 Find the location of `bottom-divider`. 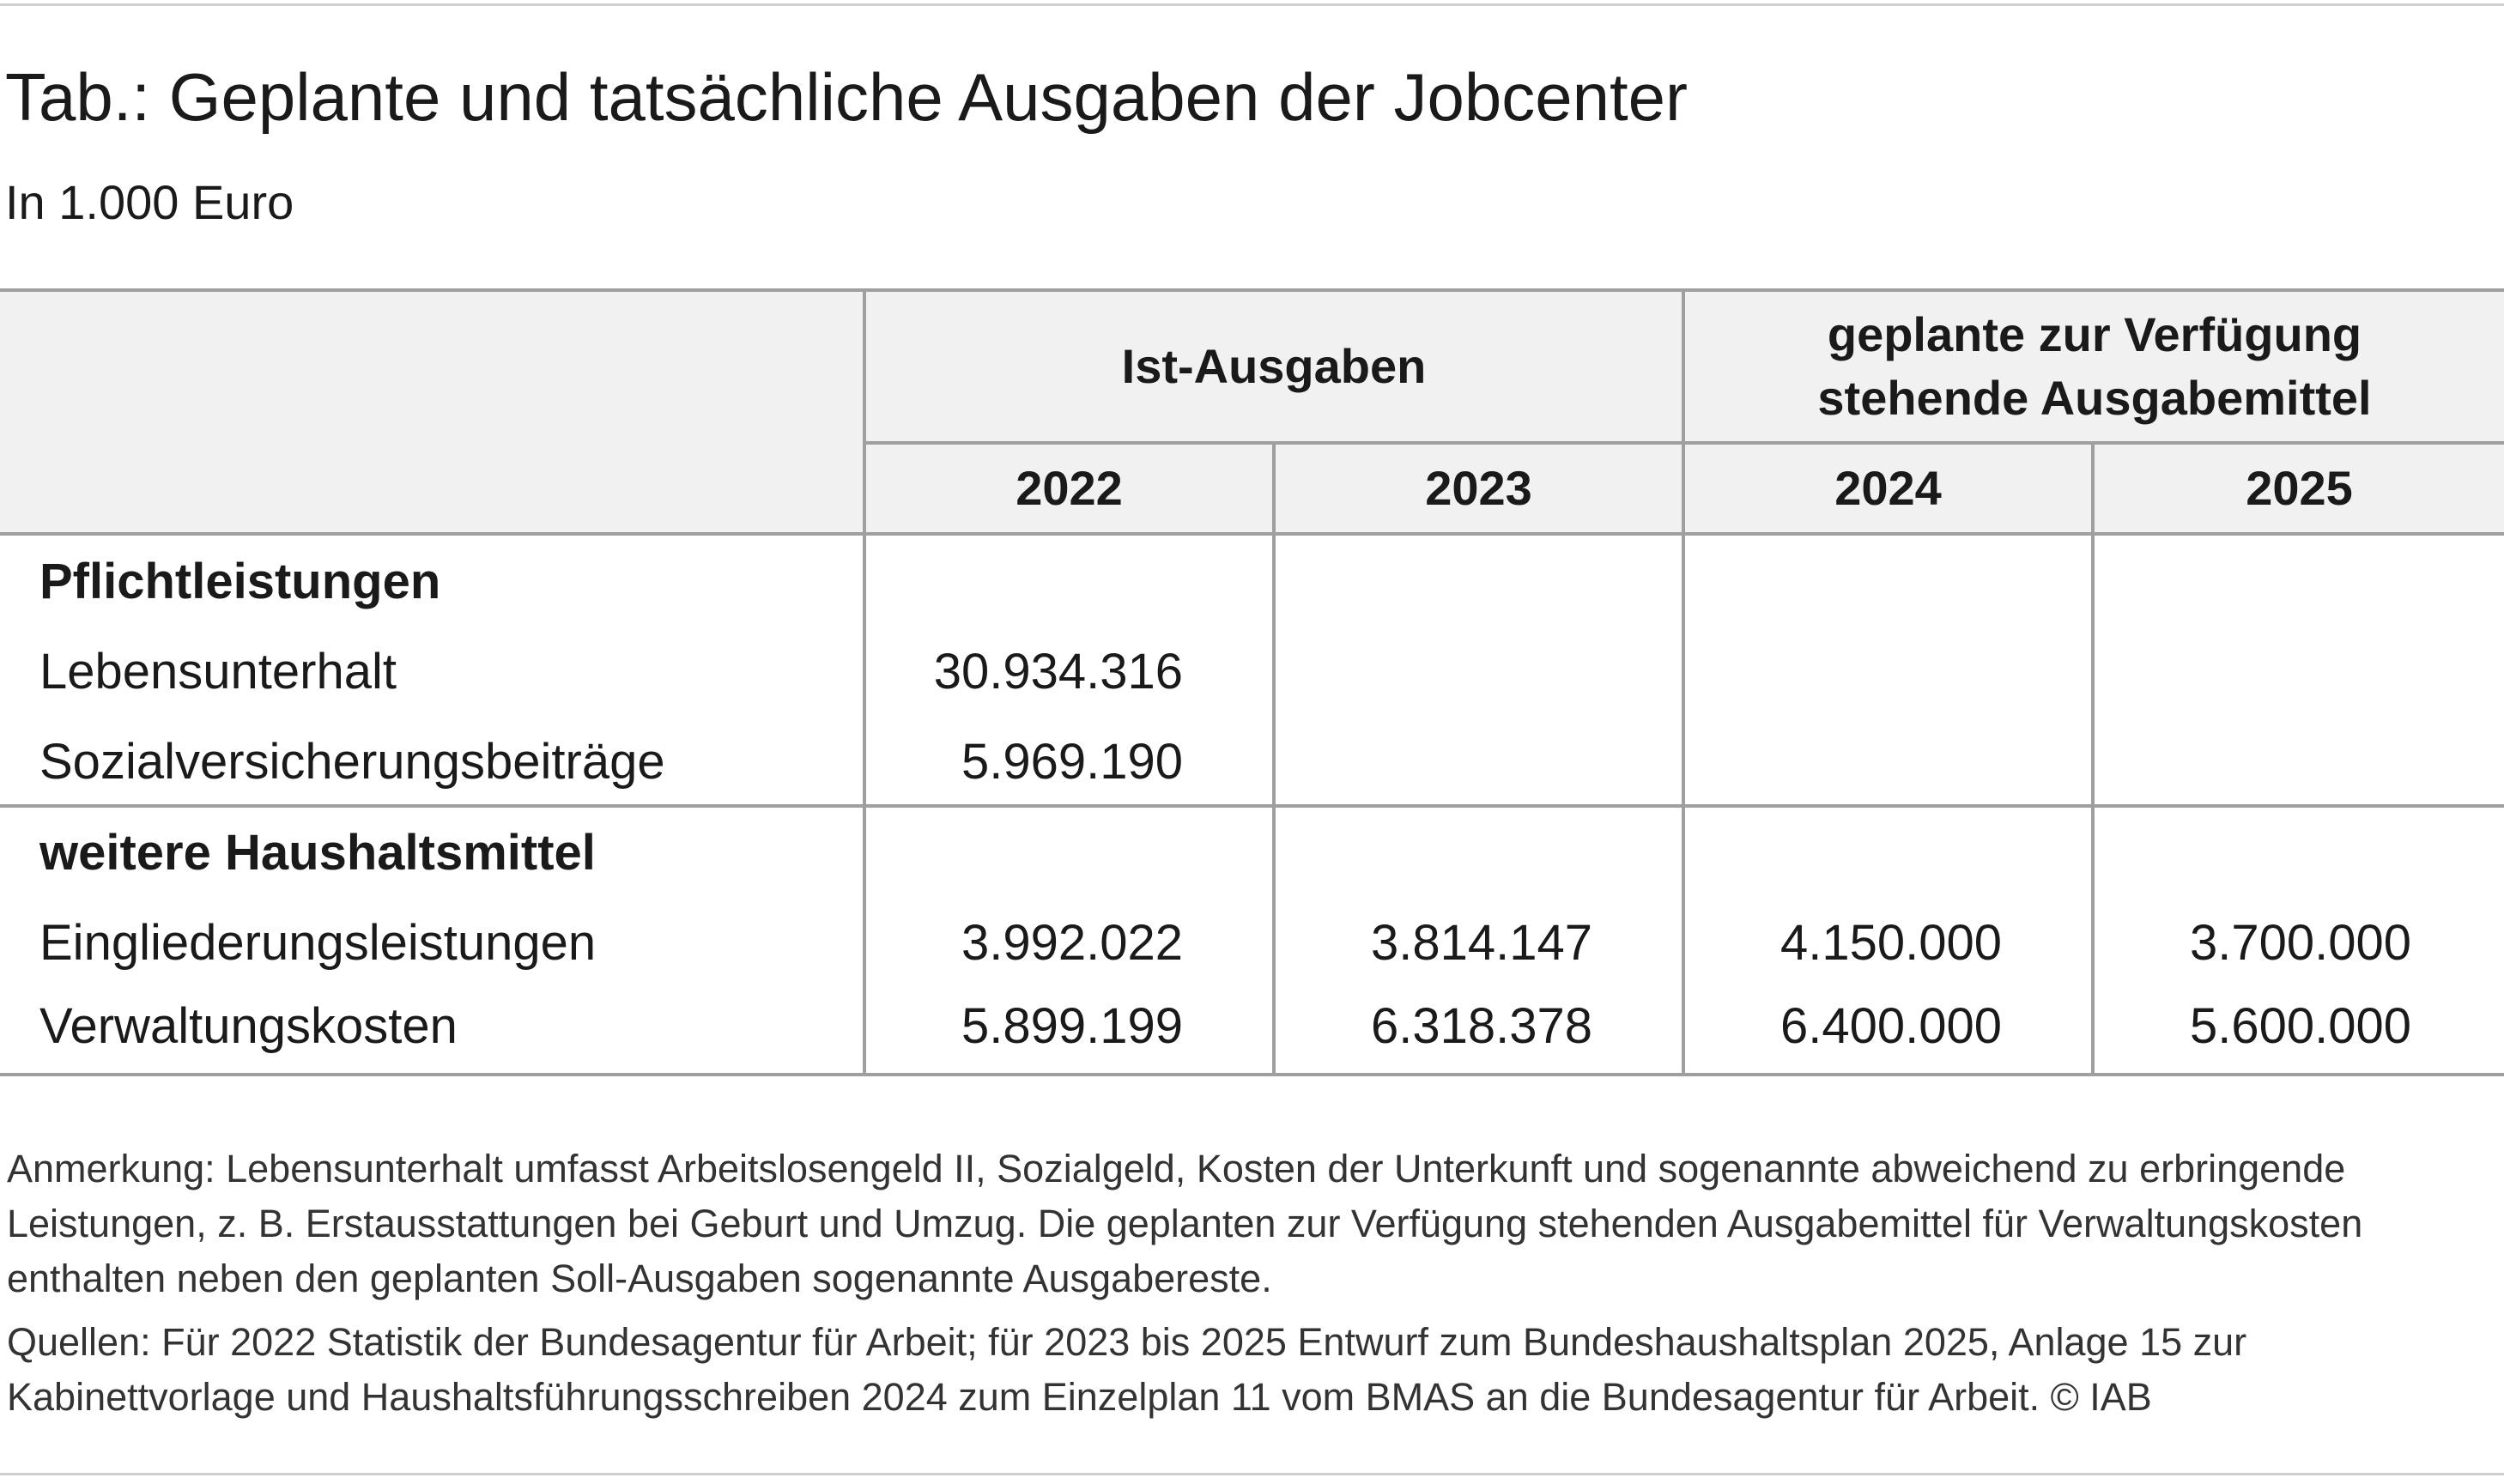

bottom-divider is located at coordinates (1252, 1474).